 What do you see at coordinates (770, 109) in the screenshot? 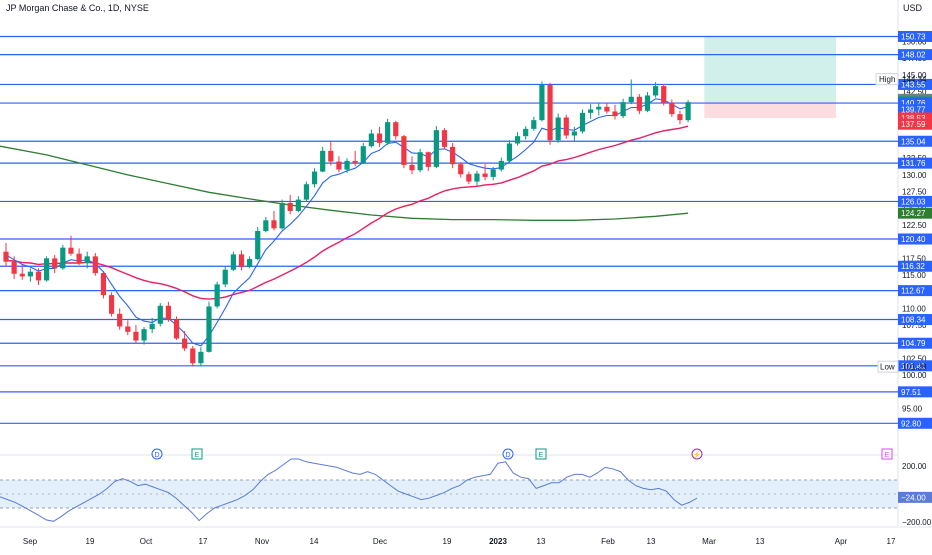
I see `stop-zone` at bounding box center [770, 109].